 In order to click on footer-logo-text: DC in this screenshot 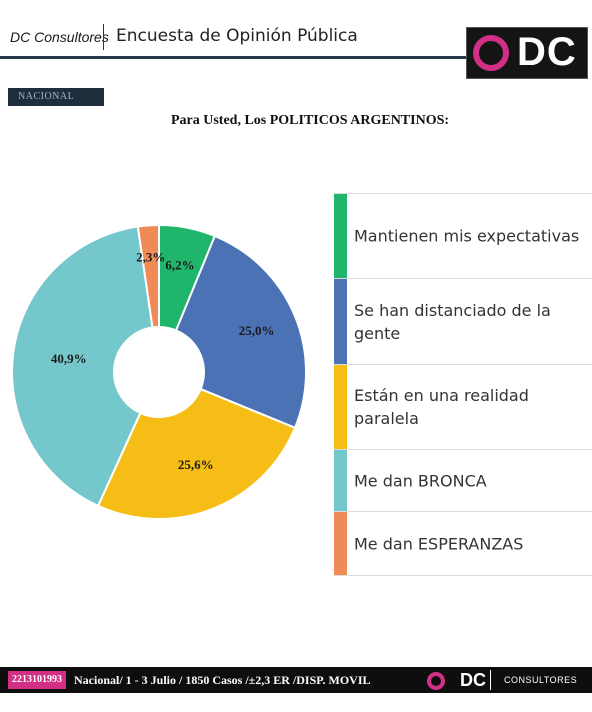, I will do `click(475, 680)`.